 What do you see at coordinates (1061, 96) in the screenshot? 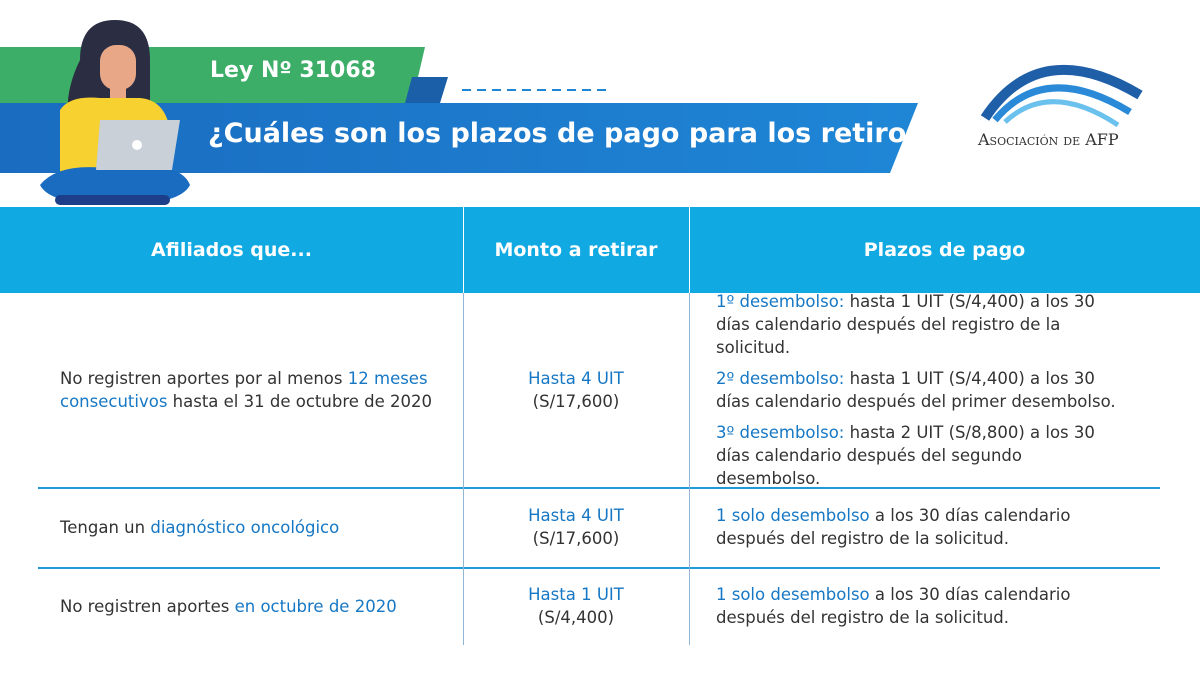
I see `logo-arcs` at bounding box center [1061, 96].